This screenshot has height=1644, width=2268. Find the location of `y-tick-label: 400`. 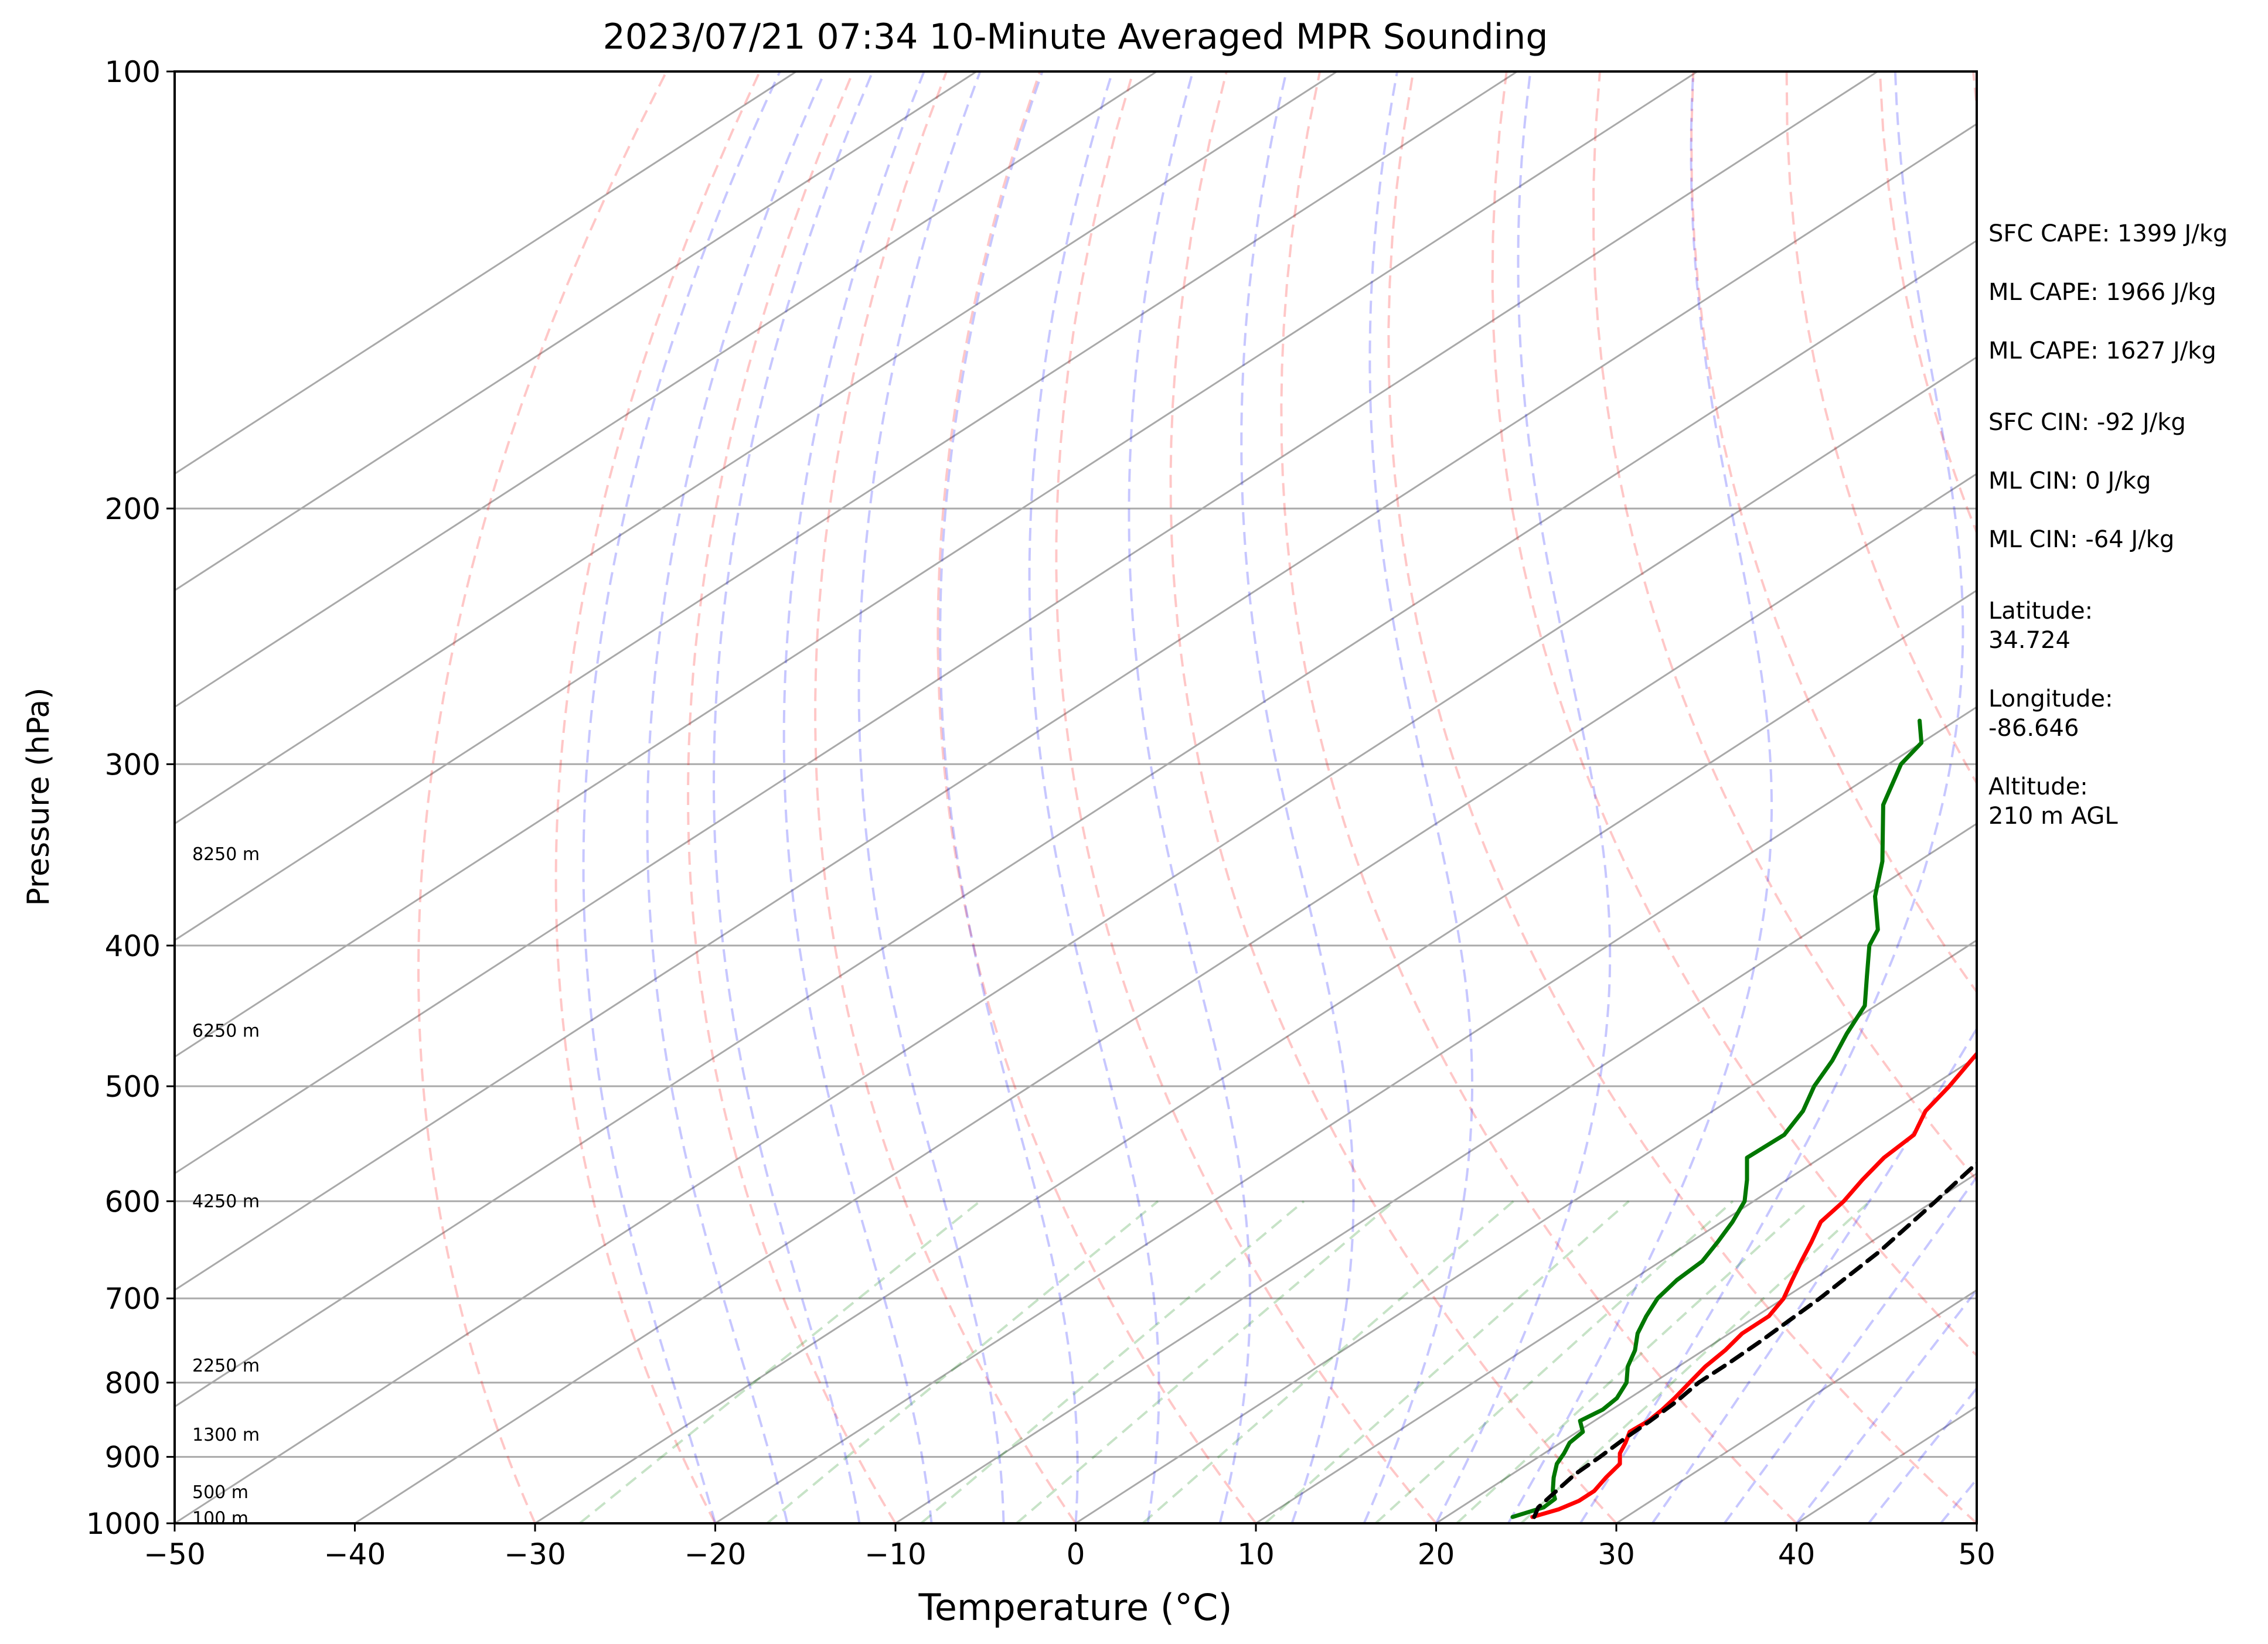

y-tick-label: 400 is located at coordinates (133, 946).